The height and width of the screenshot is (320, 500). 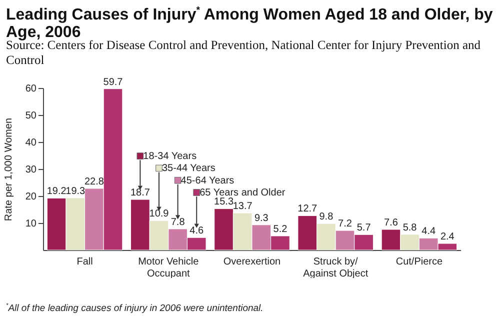 What do you see at coordinates (159, 214) in the screenshot?
I see `data-label: 10.9` at bounding box center [159, 214].